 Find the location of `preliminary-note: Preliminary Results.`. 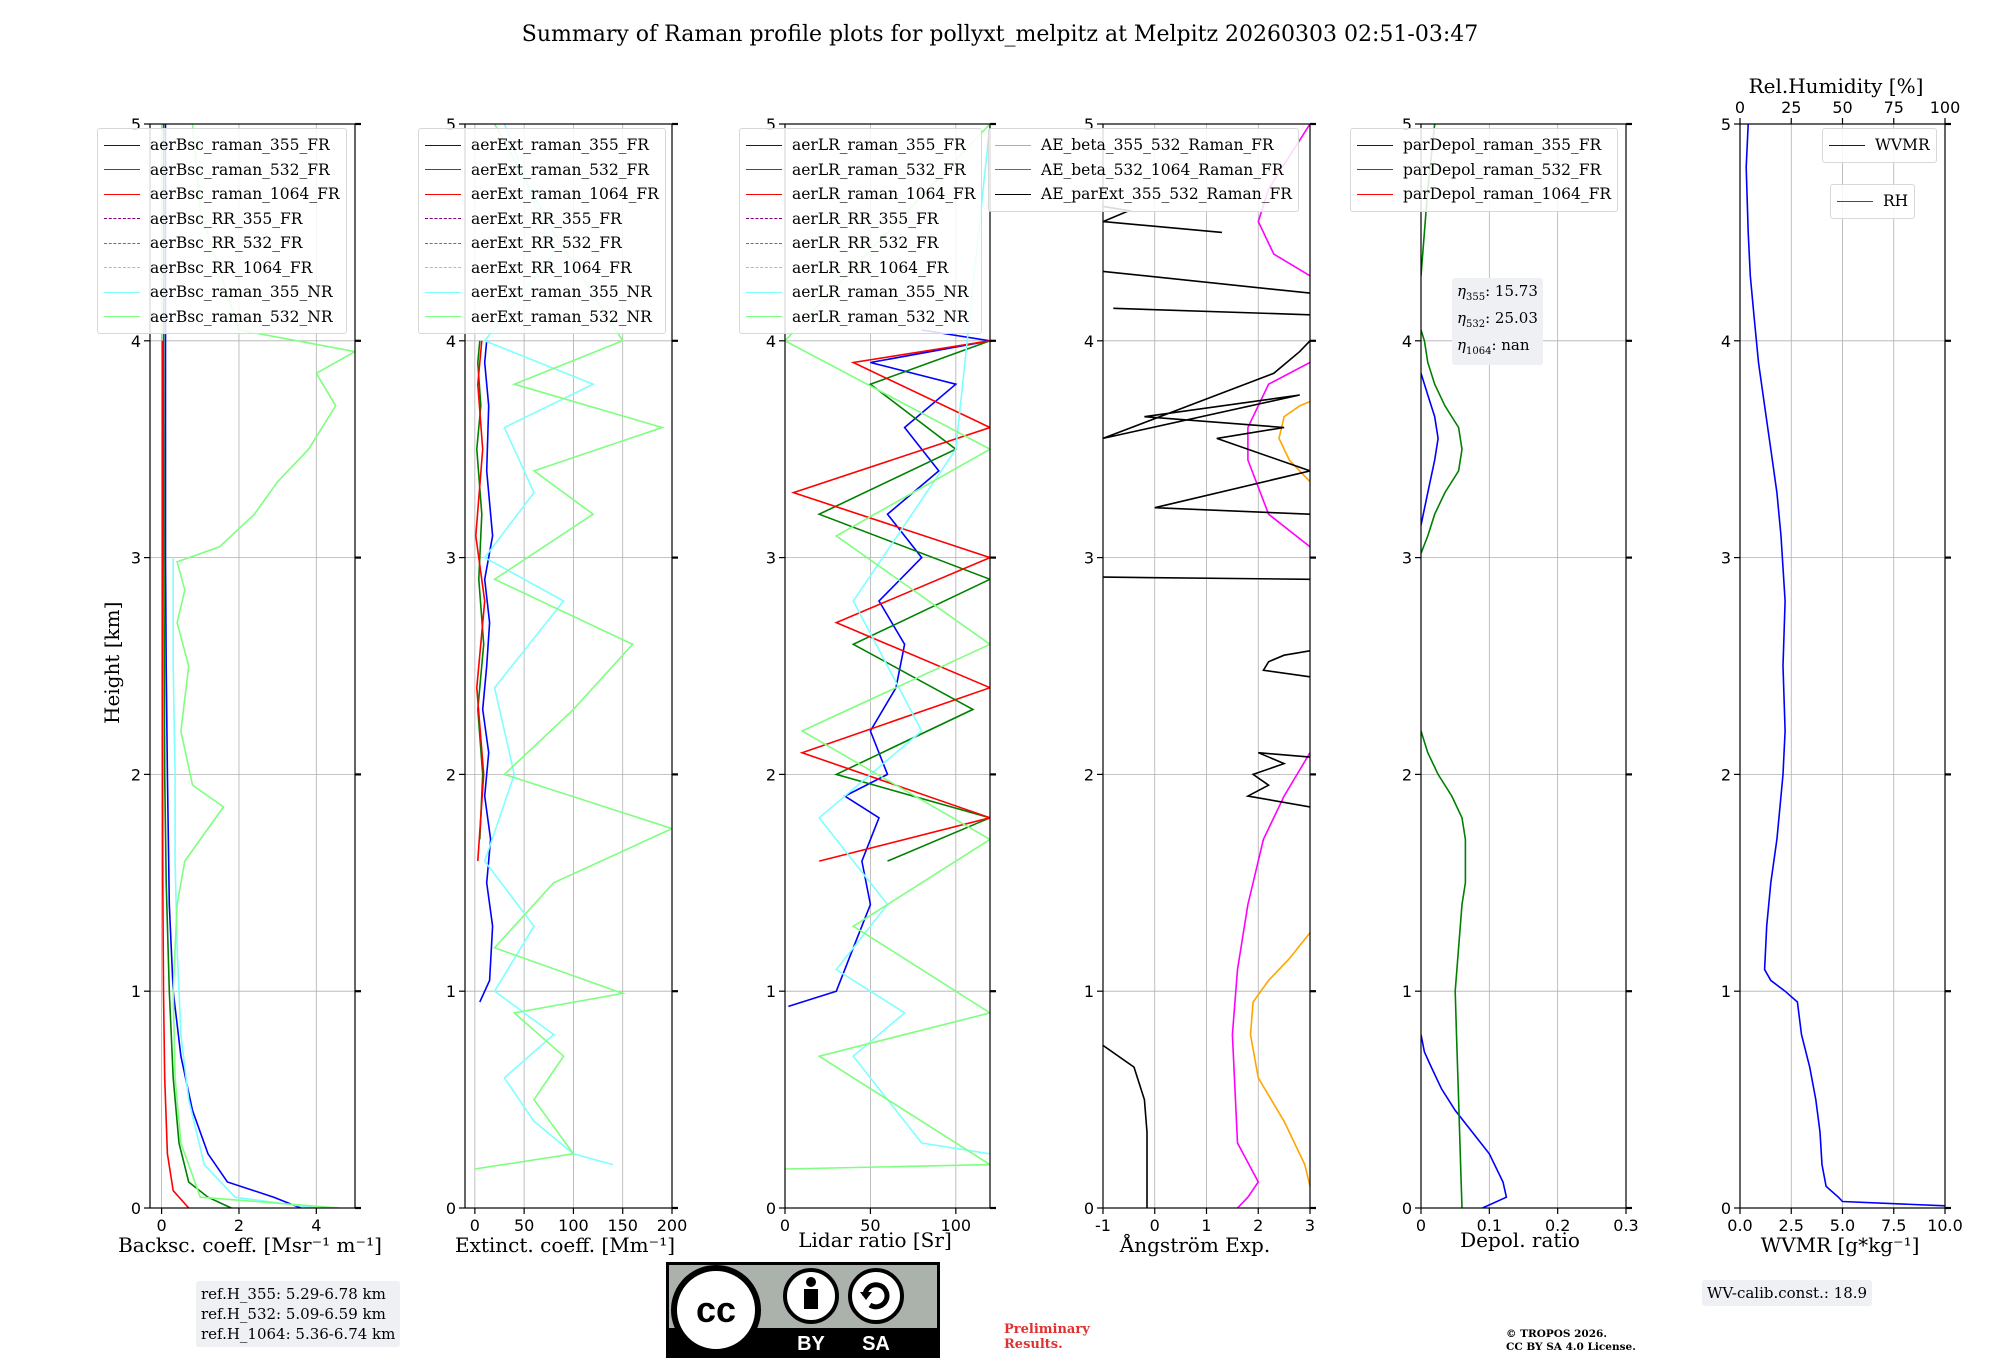

preliminary-note: Preliminary Results. is located at coordinates (1047, 1337).